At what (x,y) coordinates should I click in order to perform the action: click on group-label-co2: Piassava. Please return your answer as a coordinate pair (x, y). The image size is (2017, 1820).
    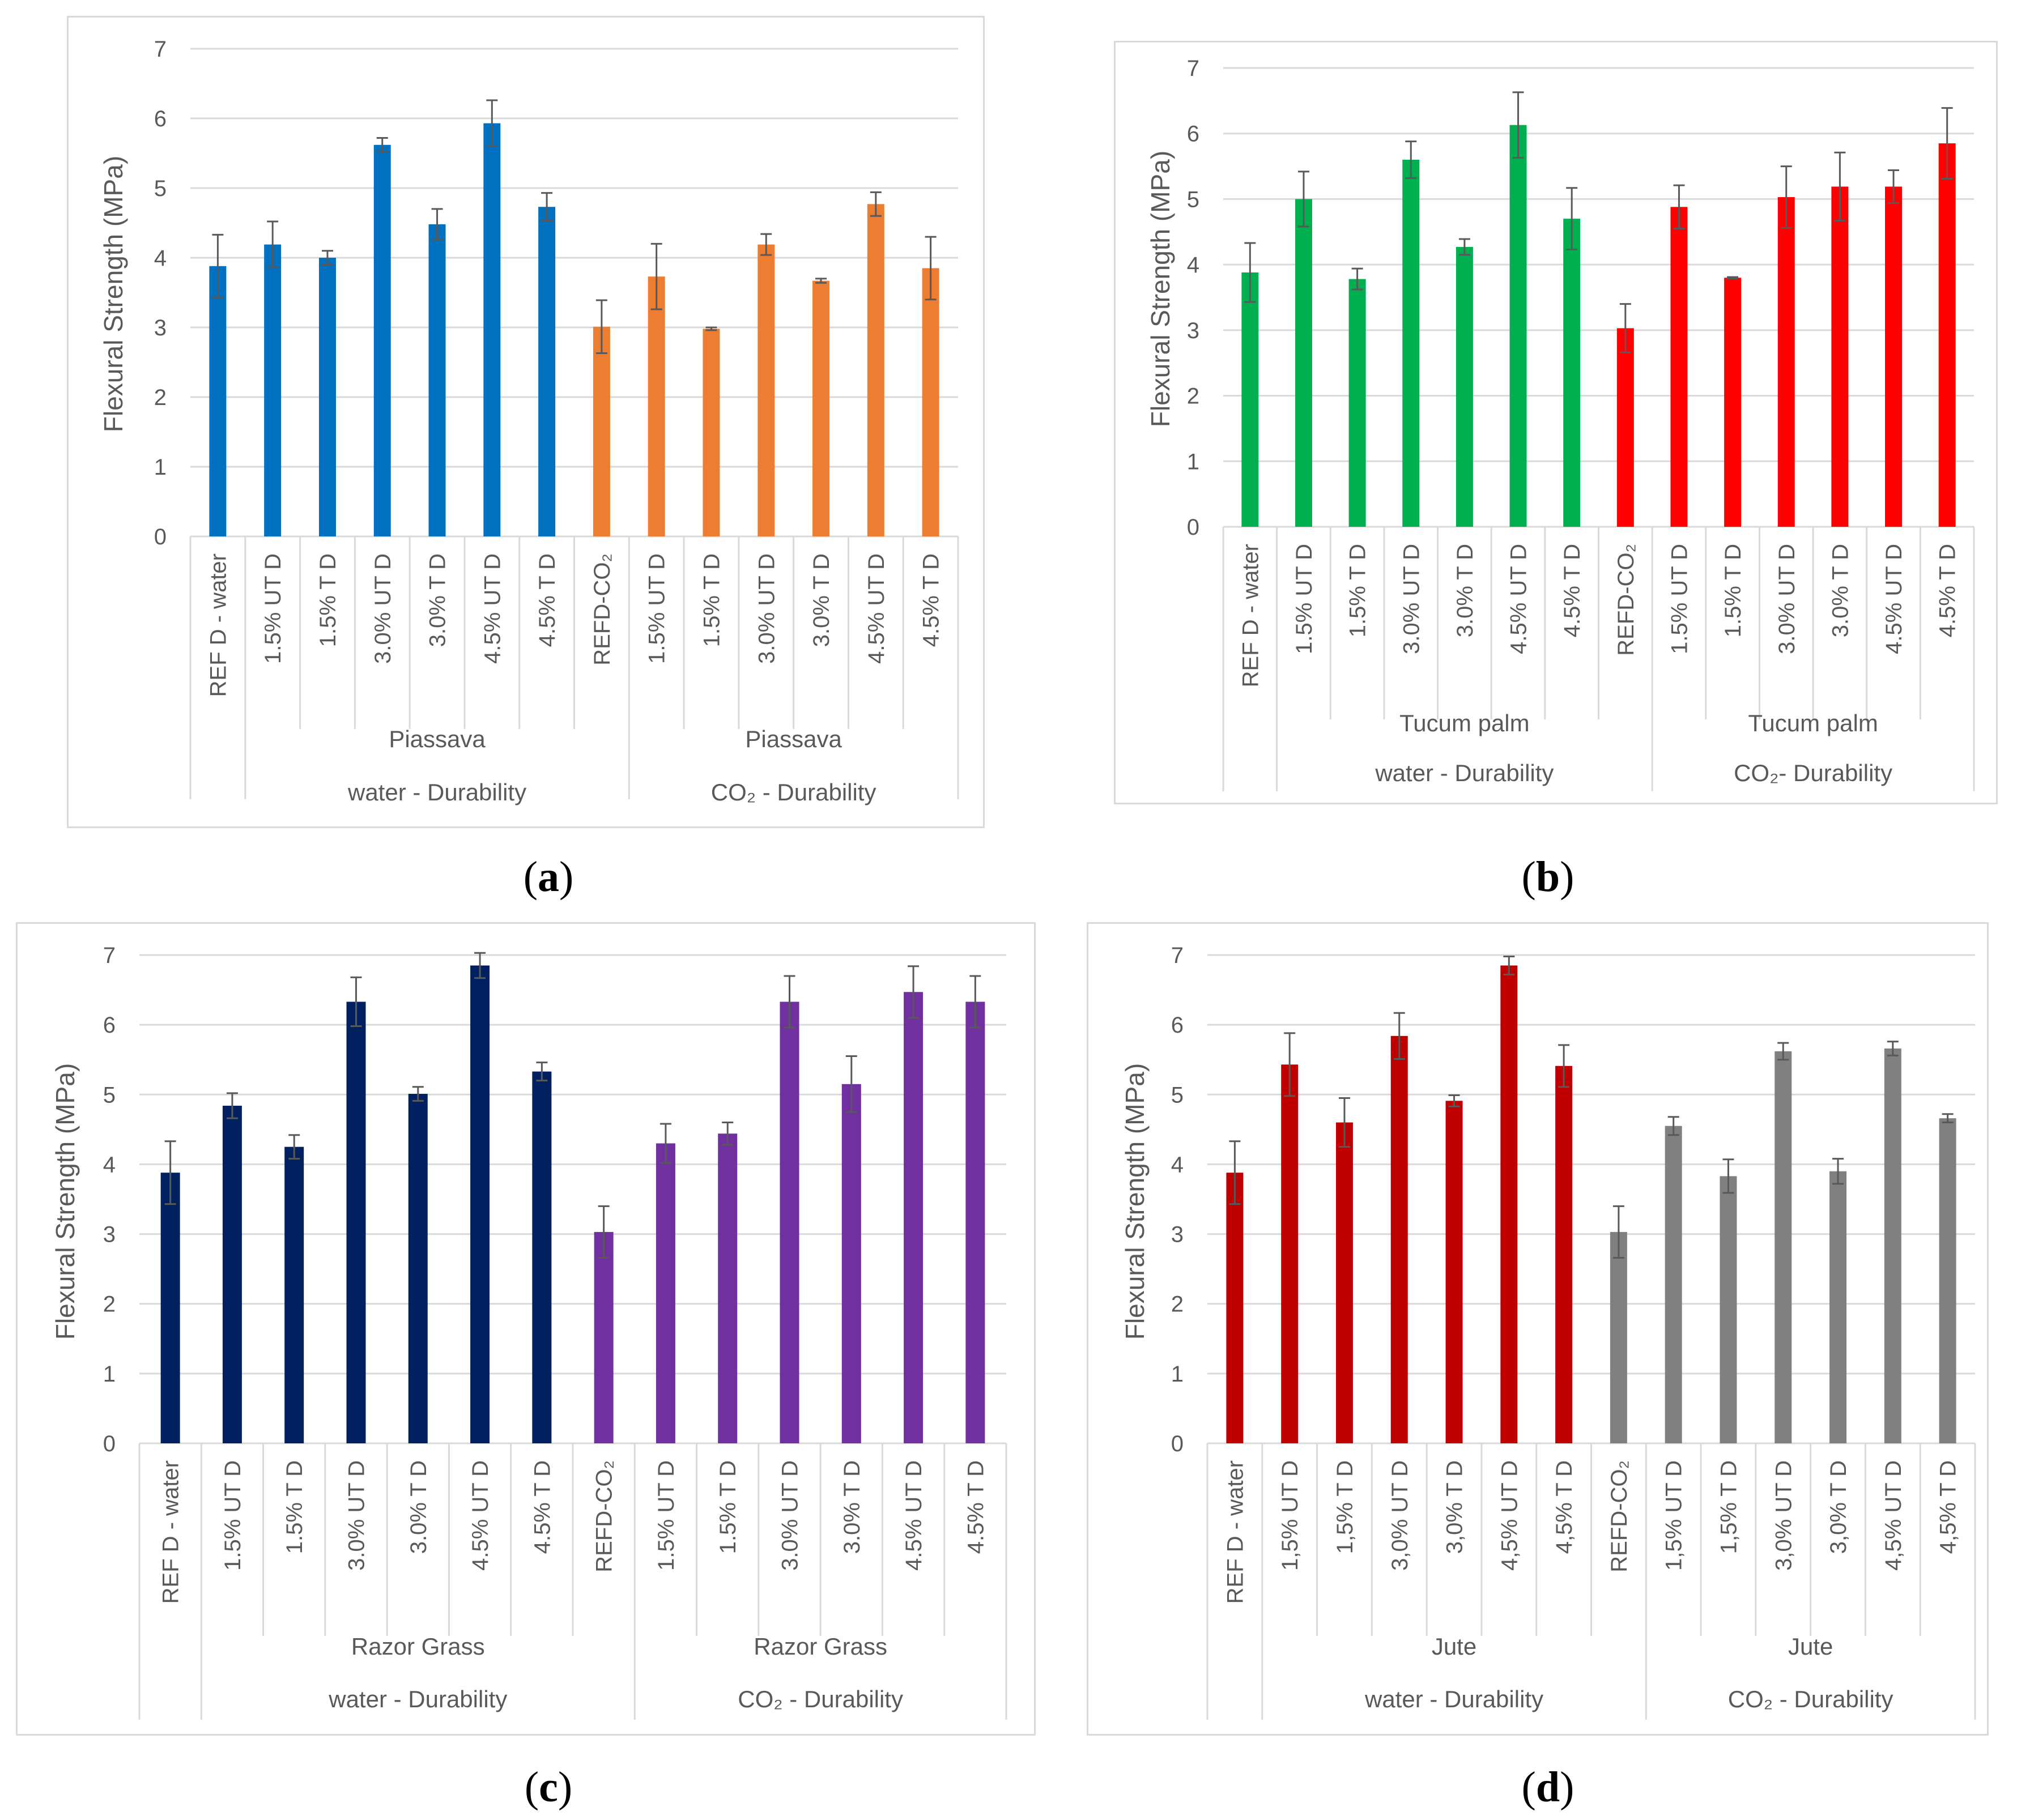
    Looking at the image, I should click on (794, 739).